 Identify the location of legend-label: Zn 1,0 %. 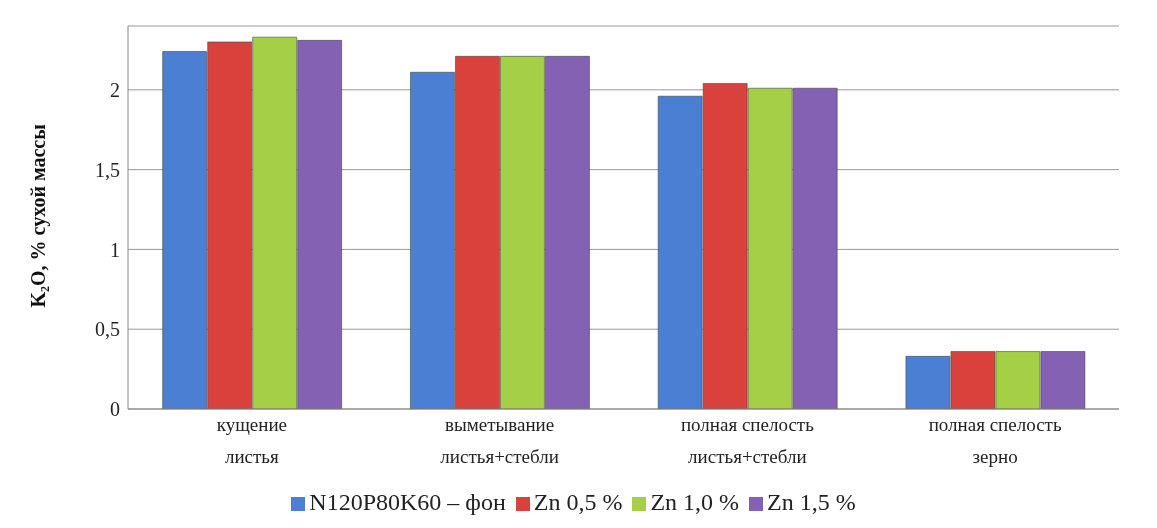
(695, 502).